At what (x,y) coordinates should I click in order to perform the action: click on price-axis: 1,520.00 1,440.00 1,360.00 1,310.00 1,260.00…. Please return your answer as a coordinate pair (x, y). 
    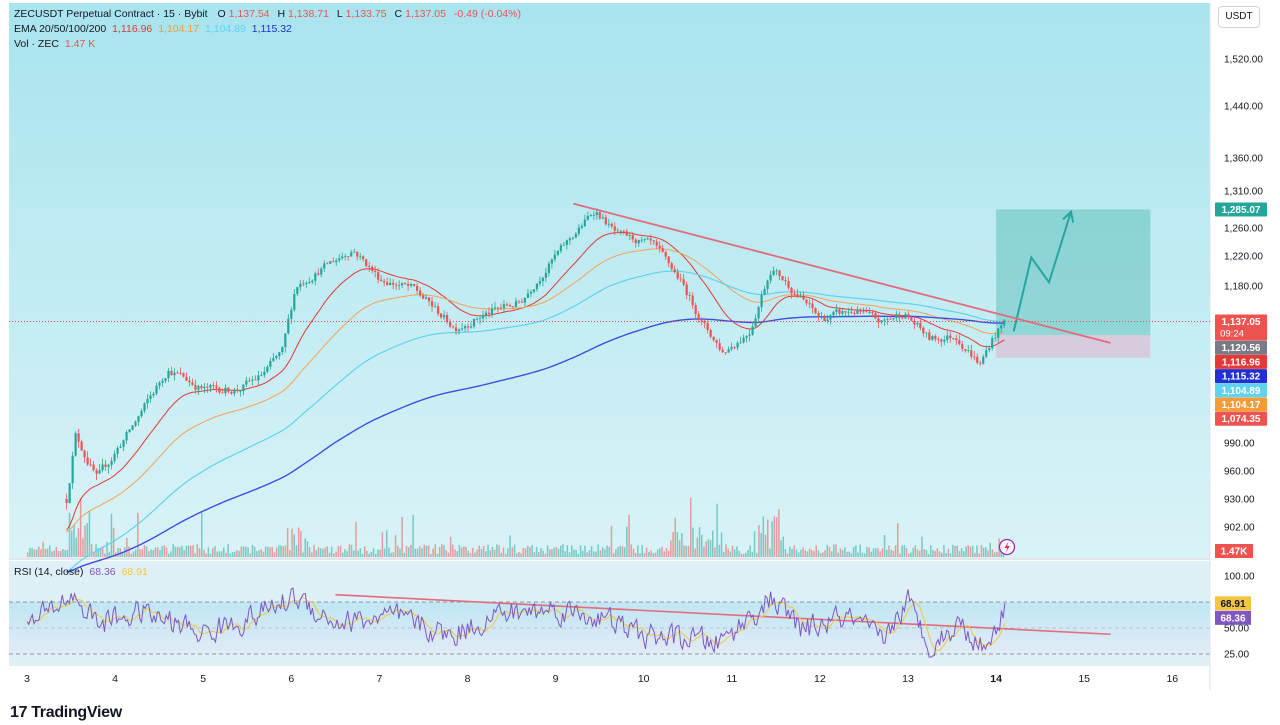
    Looking at the image, I should click on (1243, 294).